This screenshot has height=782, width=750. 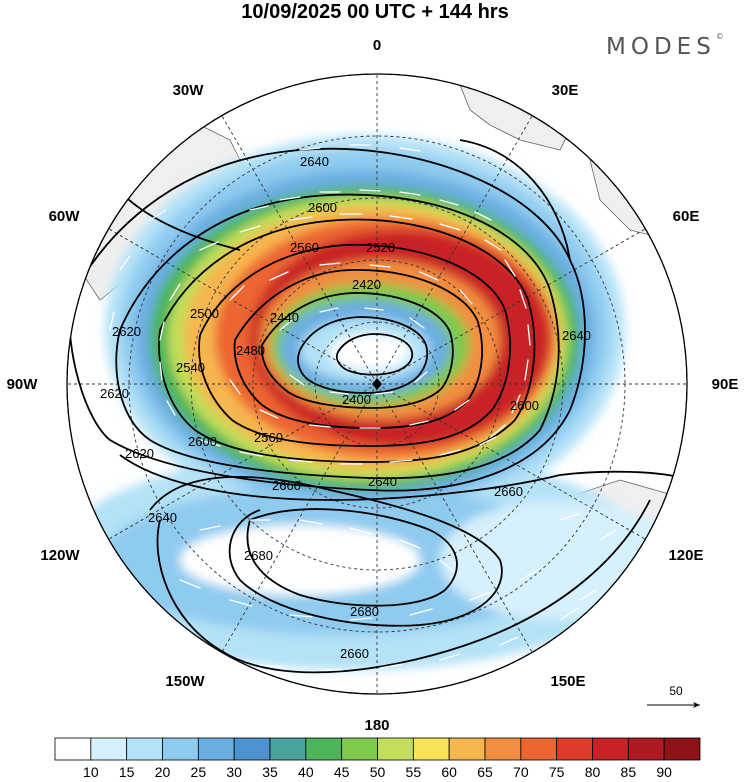 What do you see at coordinates (593, 772) in the screenshot?
I see `colorbar-label: 80` at bounding box center [593, 772].